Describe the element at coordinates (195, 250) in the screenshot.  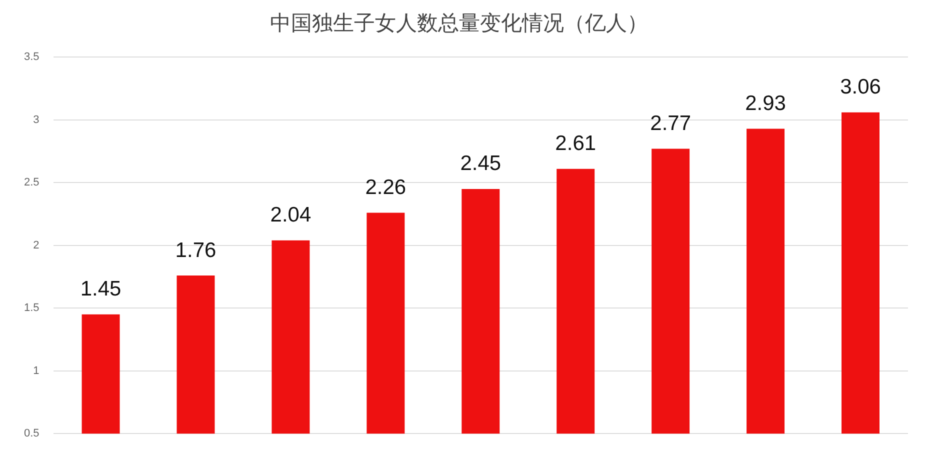
I see `data-label: 1.76` at that location.